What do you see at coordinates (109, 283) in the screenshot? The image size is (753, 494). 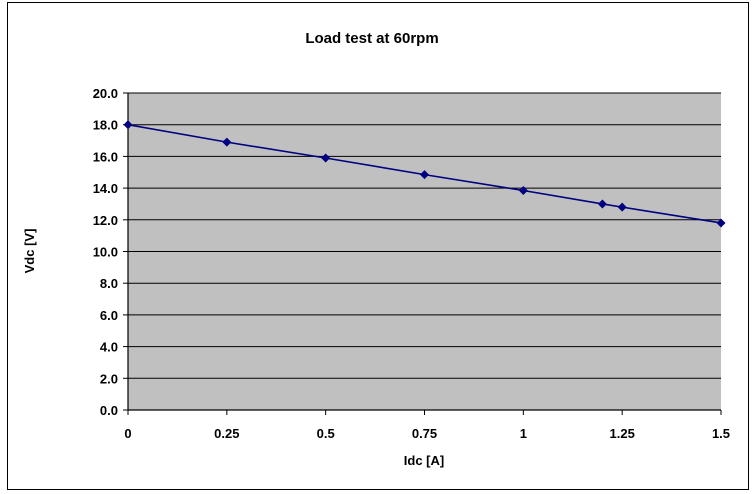 I see `y-tick-label: 8.0` at bounding box center [109, 283].